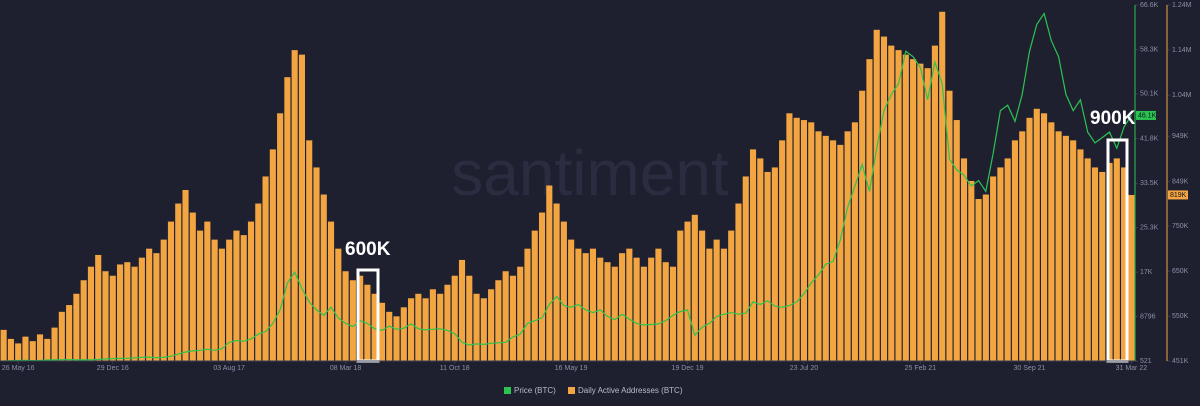 The height and width of the screenshot is (406, 1200). Describe the element at coordinates (368, 249) in the screenshot. I see `annotation: 600K` at that location.